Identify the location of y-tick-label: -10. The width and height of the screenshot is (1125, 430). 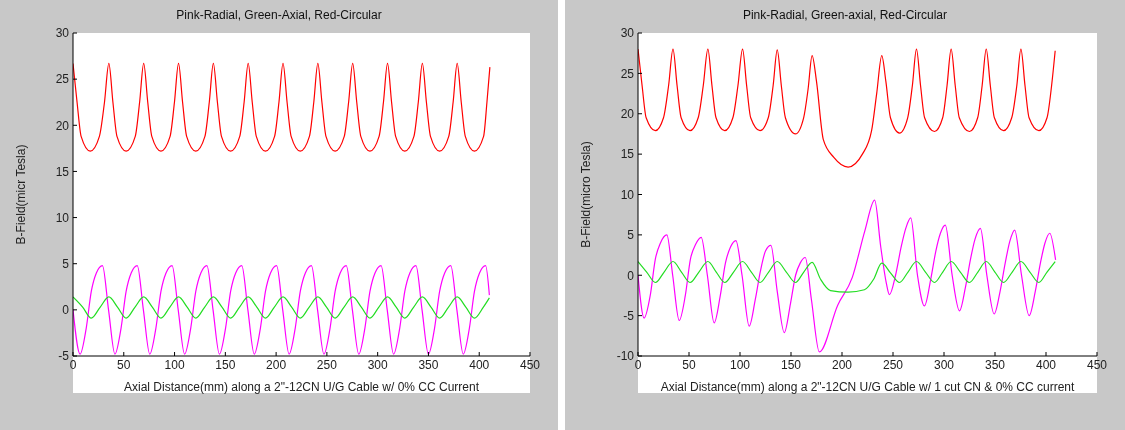
(625, 356).